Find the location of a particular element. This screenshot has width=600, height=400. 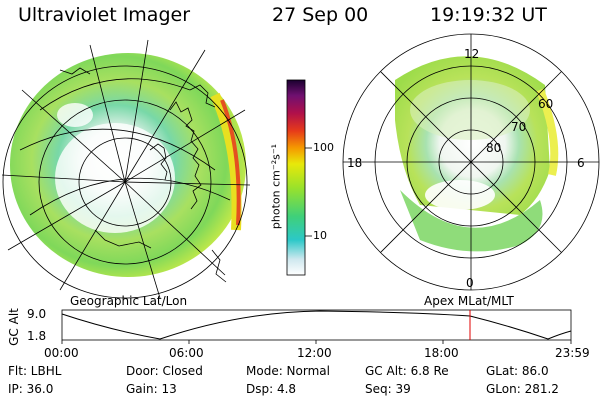

x-tick-label: 18:00 is located at coordinates (441, 353).